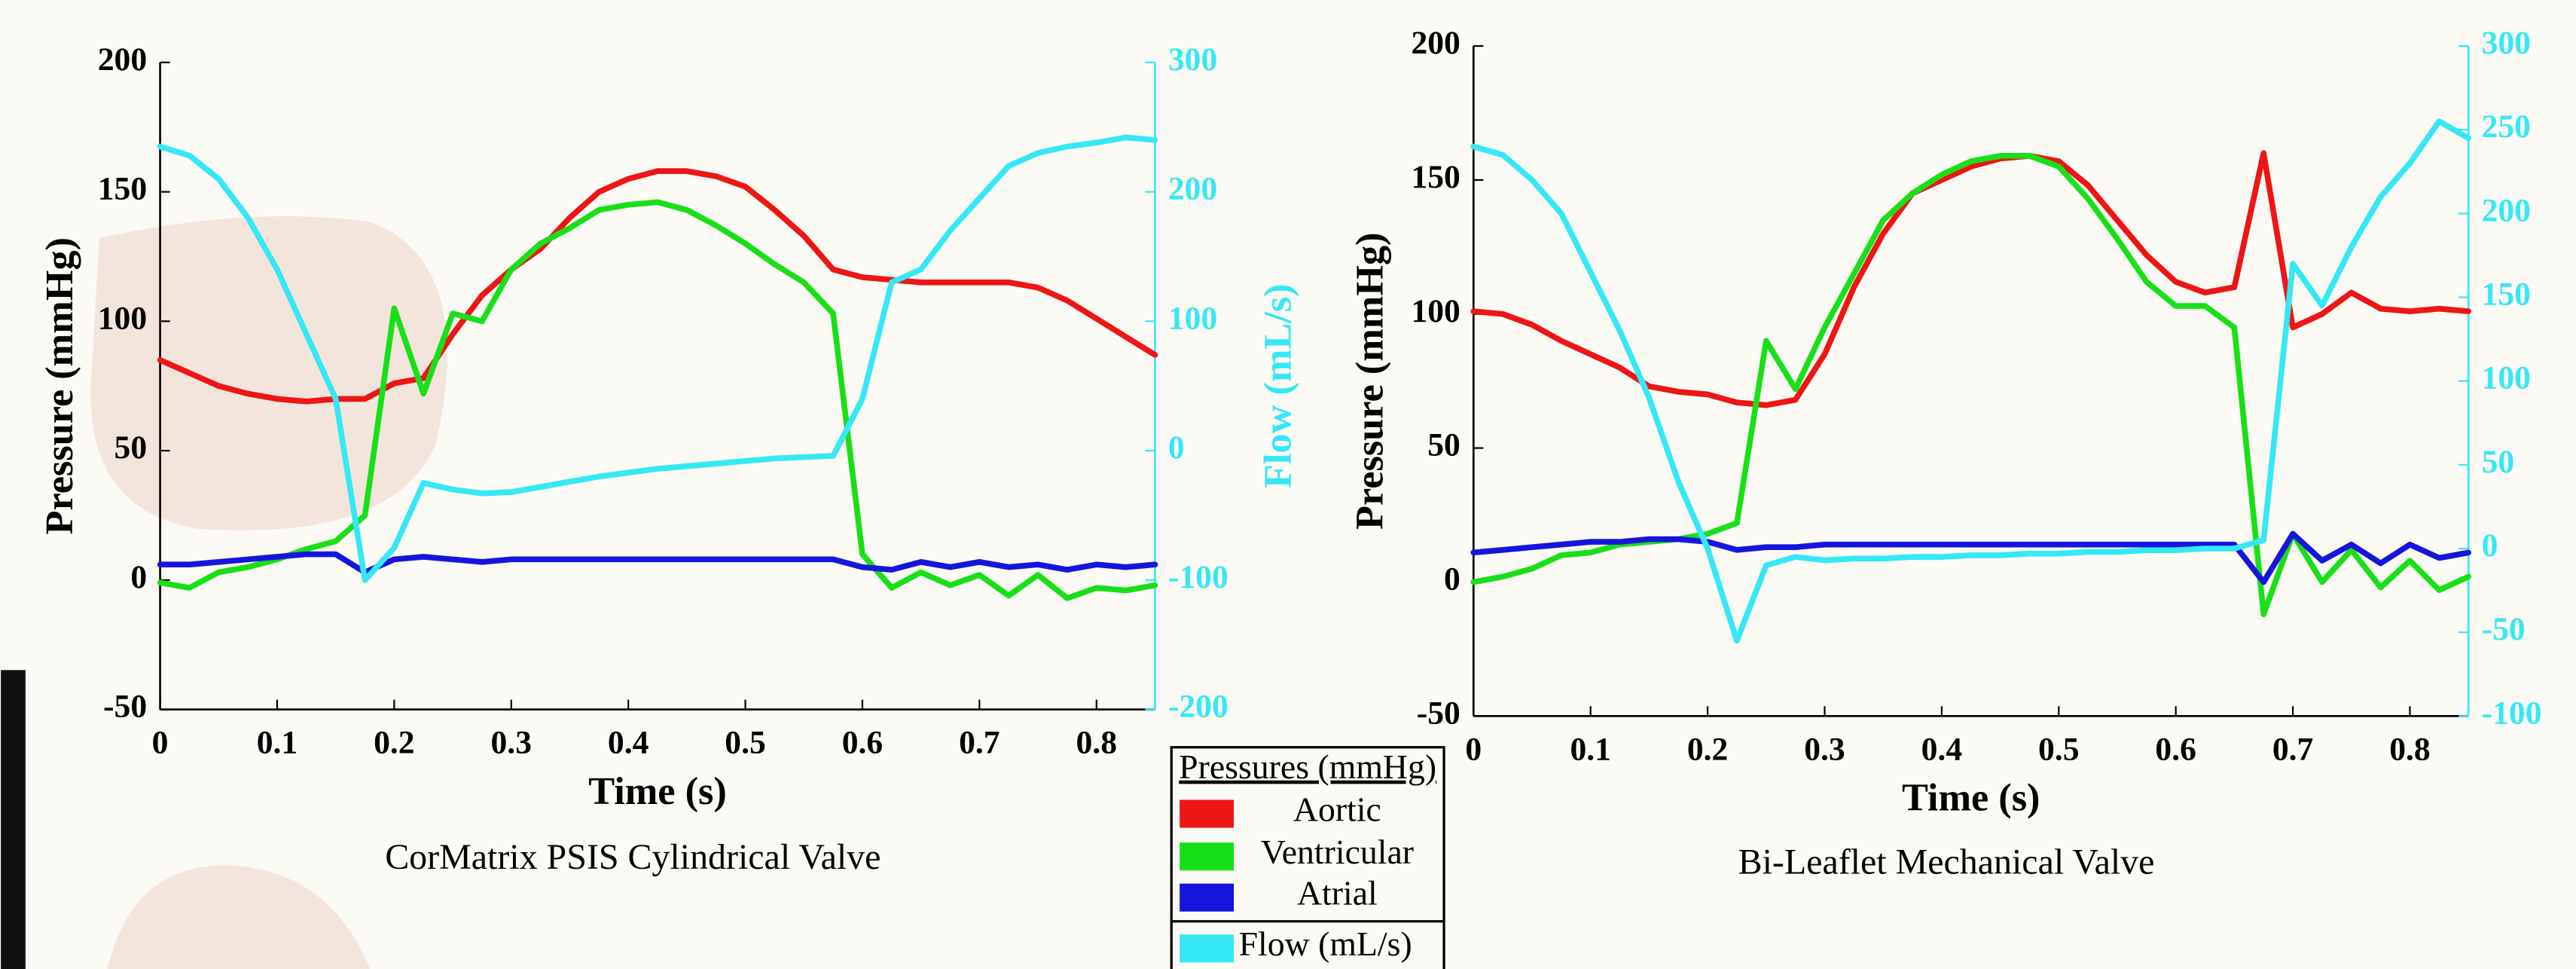 This screenshot has height=969, width=2576. What do you see at coordinates (2507, 295) in the screenshot?
I see `y2-tick-label: 150` at bounding box center [2507, 295].